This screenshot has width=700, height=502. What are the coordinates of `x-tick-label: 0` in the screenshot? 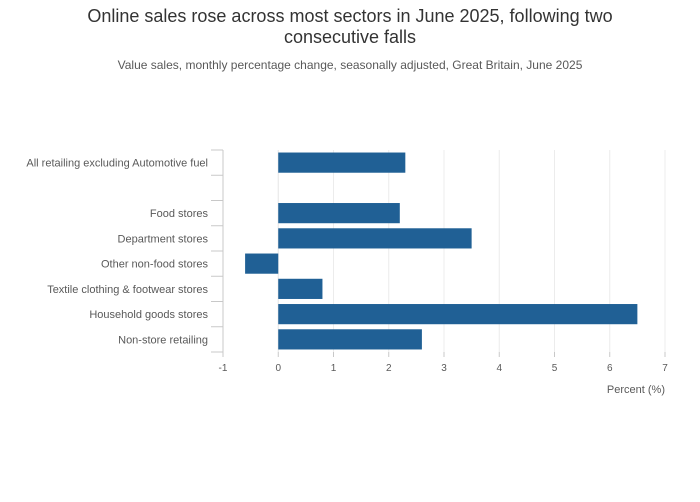 It's located at (278, 368).